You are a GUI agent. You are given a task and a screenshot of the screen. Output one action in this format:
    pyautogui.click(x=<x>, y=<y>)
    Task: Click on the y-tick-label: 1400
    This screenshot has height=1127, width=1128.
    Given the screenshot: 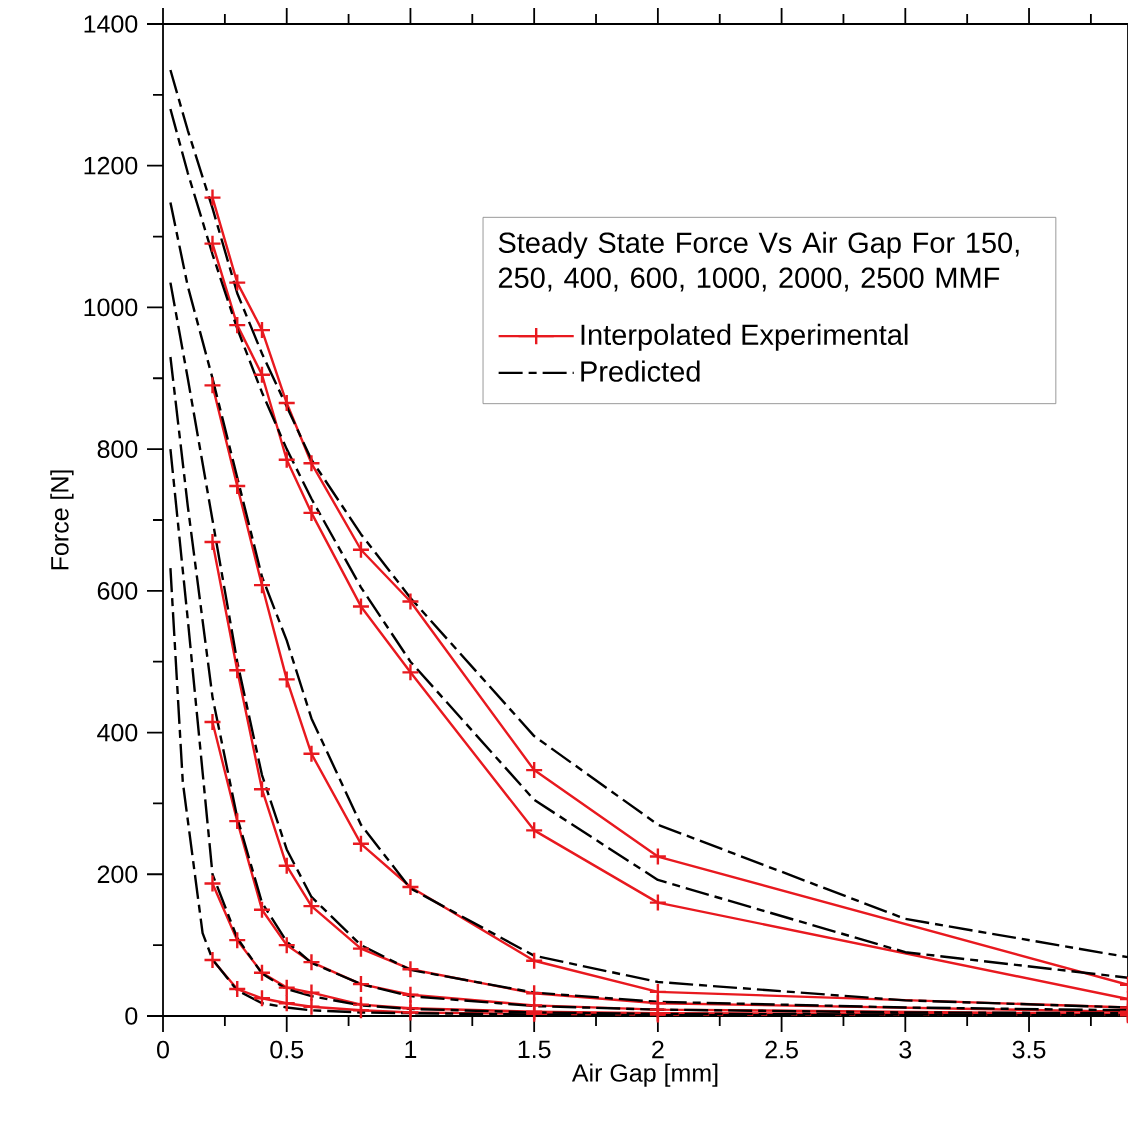 What is the action you would take?
    pyautogui.click(x=111, y=24)
    